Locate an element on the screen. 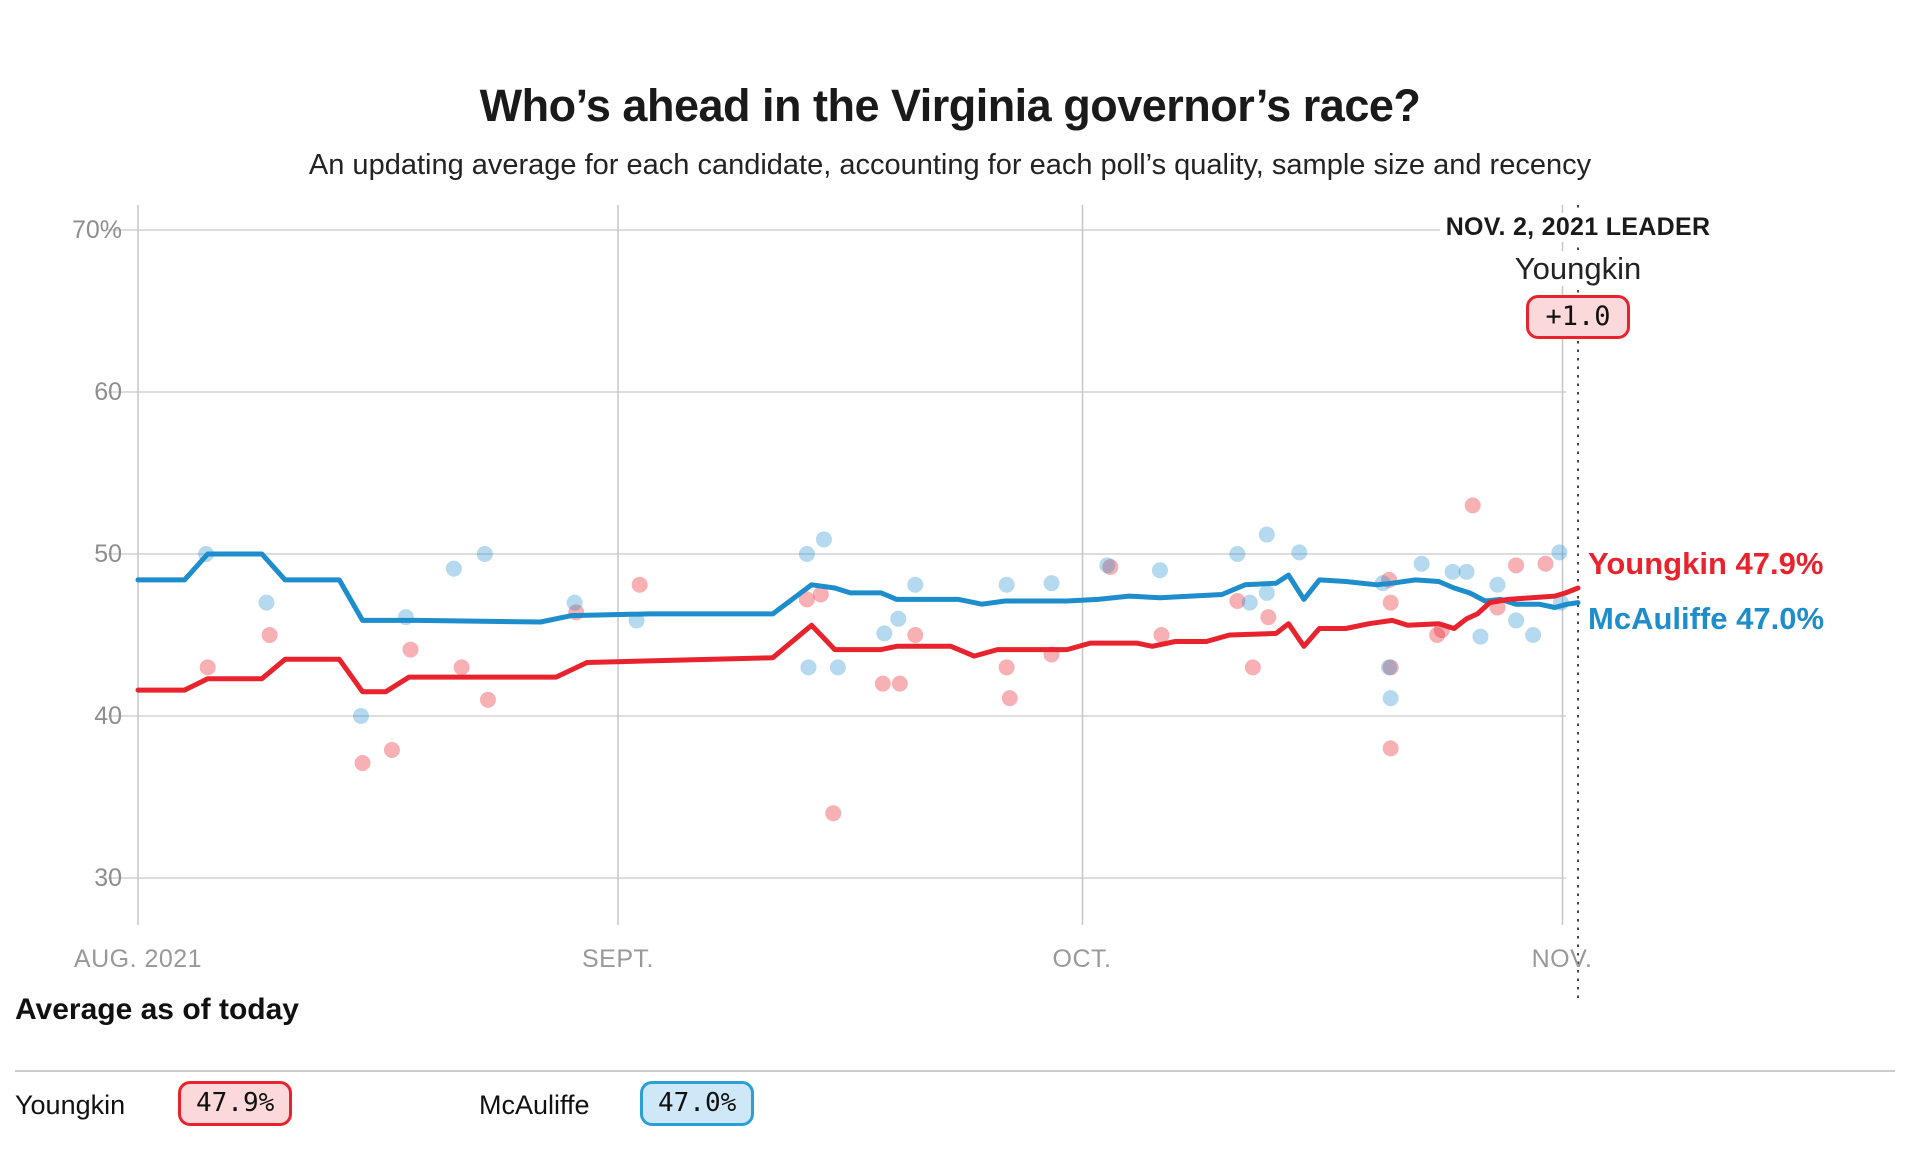  average-line-mcauliffe is located at coordinates (858, 588).